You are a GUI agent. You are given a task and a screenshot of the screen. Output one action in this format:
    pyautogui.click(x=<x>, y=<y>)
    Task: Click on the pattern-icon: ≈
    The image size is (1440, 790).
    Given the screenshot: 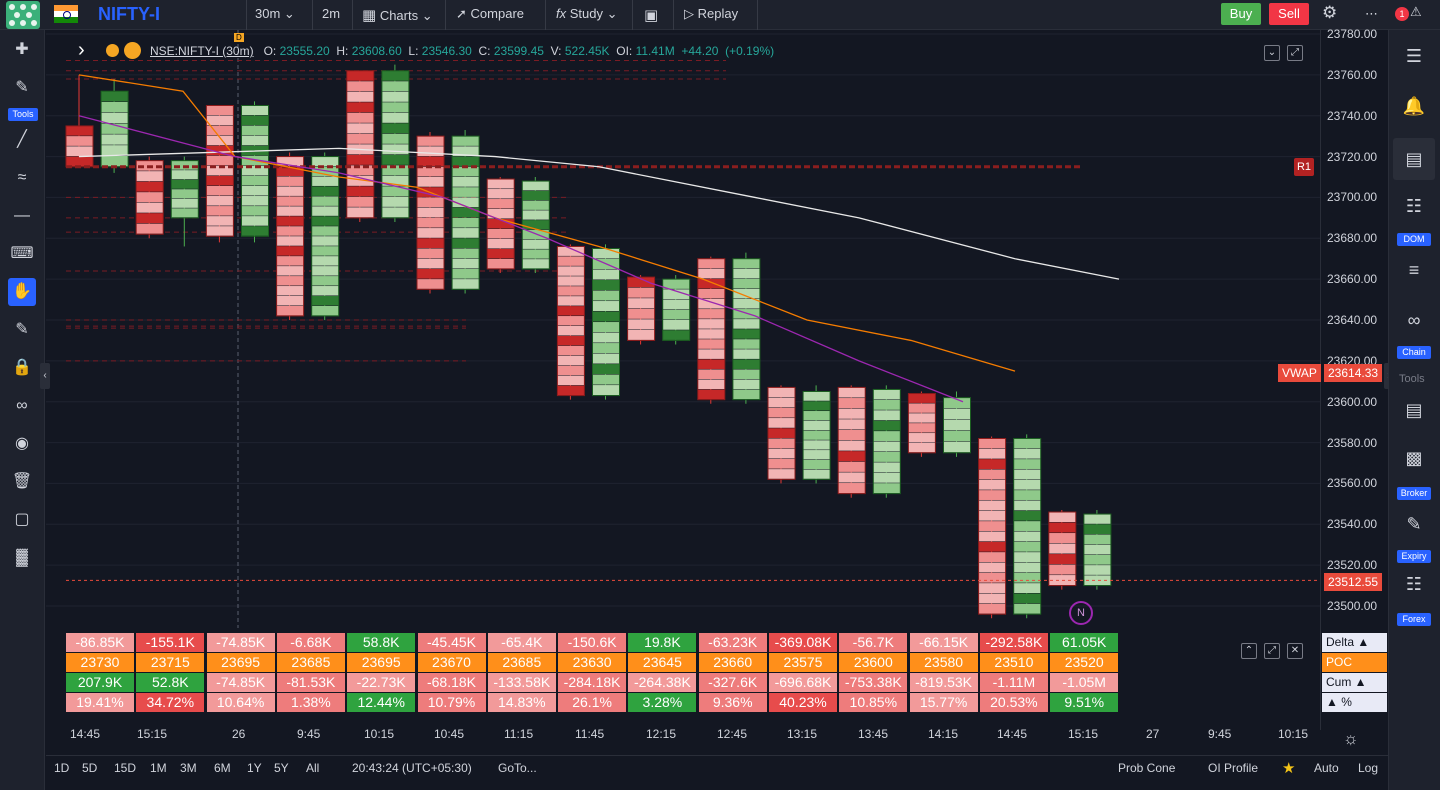 What is the action you would take?
    pyautogui.click(x=22, y=177)
    